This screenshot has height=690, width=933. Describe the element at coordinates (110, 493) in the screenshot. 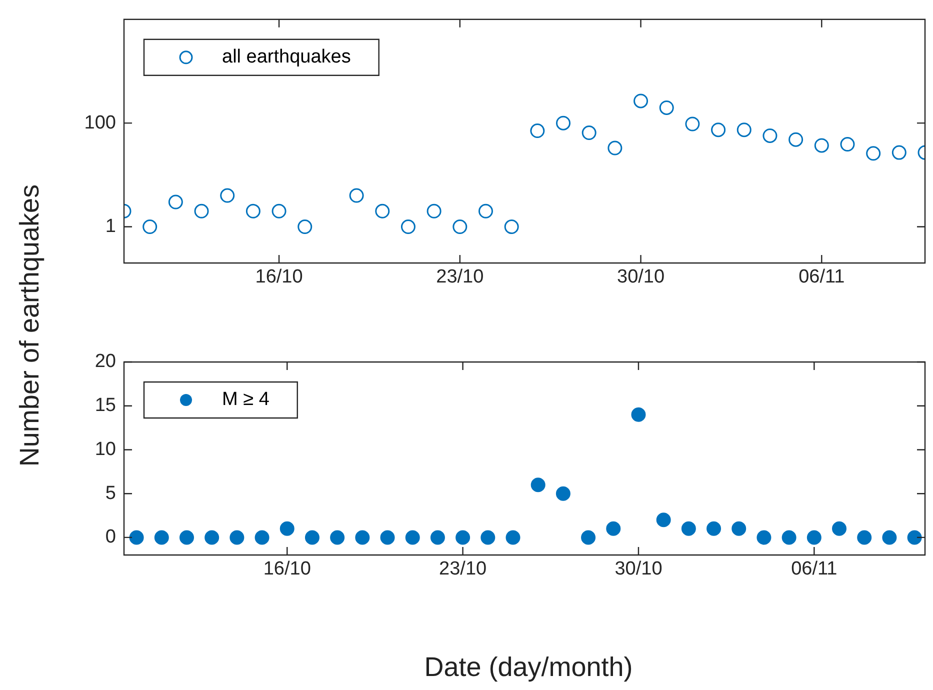

I see `y-tick-label: 5` at that location.